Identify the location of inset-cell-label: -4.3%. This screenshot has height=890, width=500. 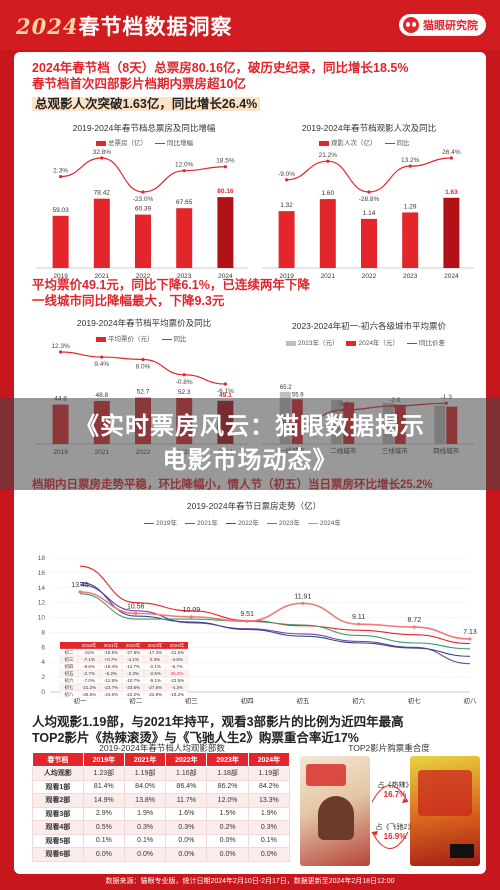
(177, 687).